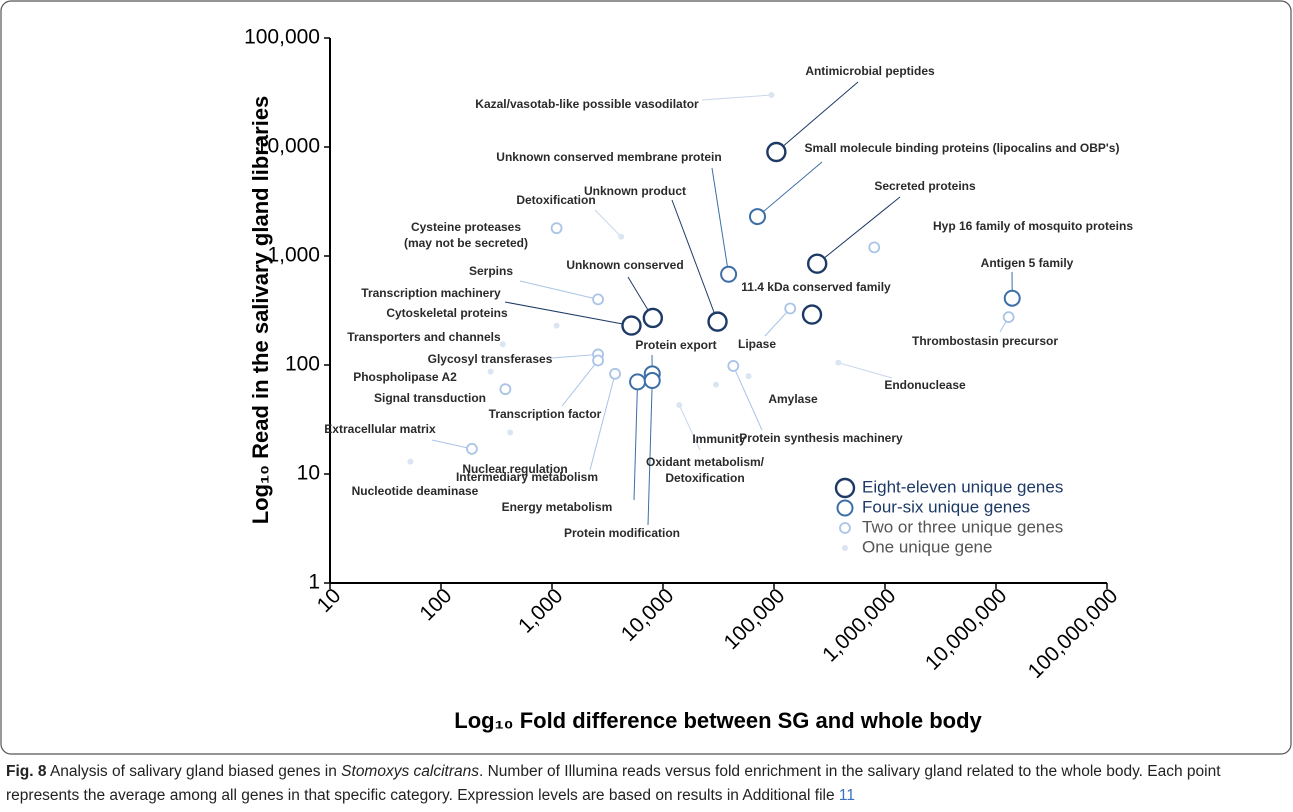 Image resolution: width=1293 pixels, height=812 pixels. I want to click on point-label: Transcription machinery, so click(431, 293).